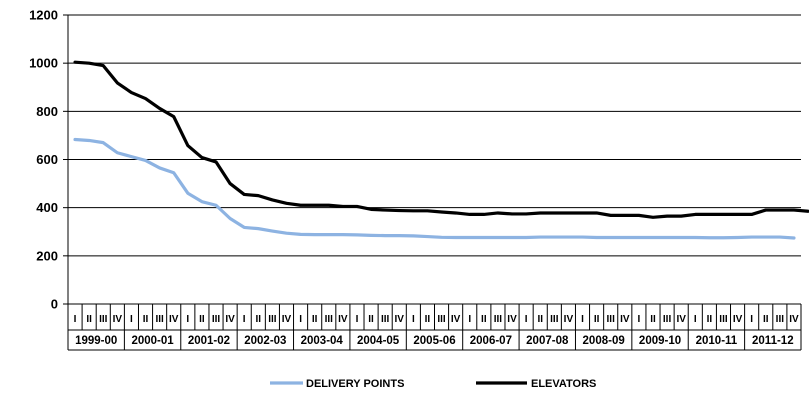 The width and height of the screenshot is (809, 400). I want to click on x-tick-label-year: 2007-08, so click(547, 341).